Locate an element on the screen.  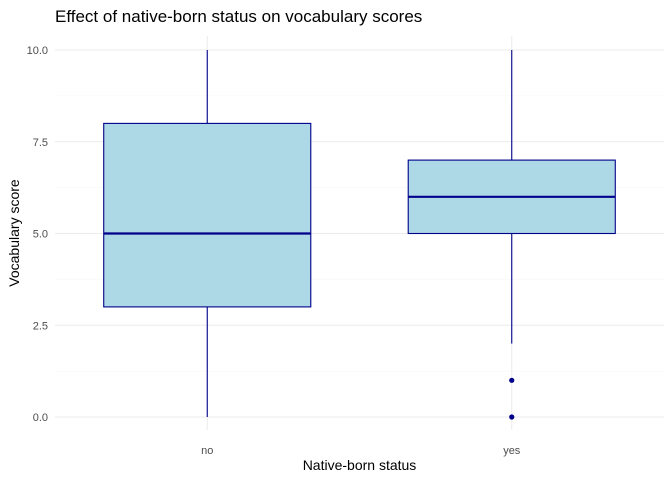
y-tick-label: 0.0 is located at coordinates (40, 418).